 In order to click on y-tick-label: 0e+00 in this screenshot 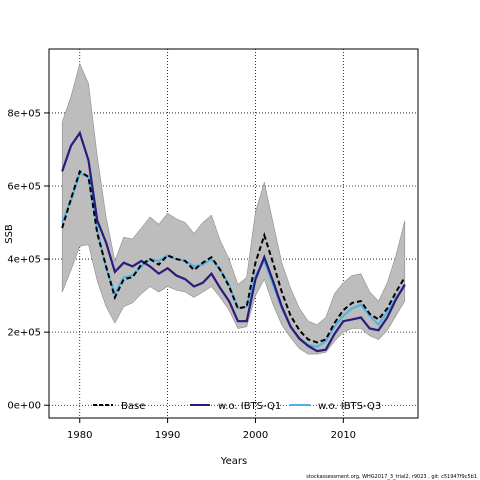, I will do `click(24, 406)`.